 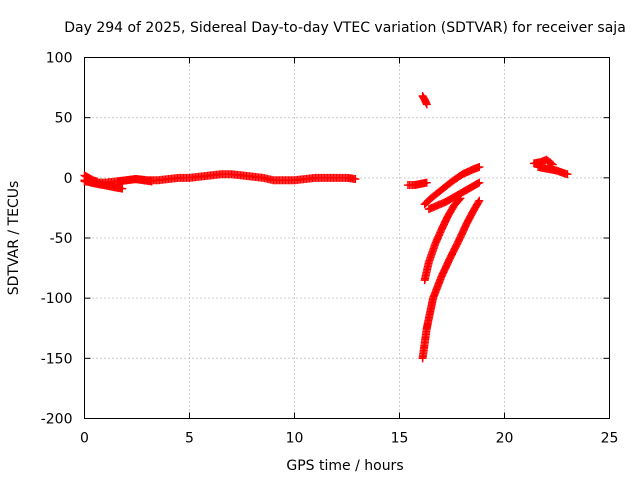 I want to click on x-axis-label: GPS time / hours, so click(x=344, y=466).